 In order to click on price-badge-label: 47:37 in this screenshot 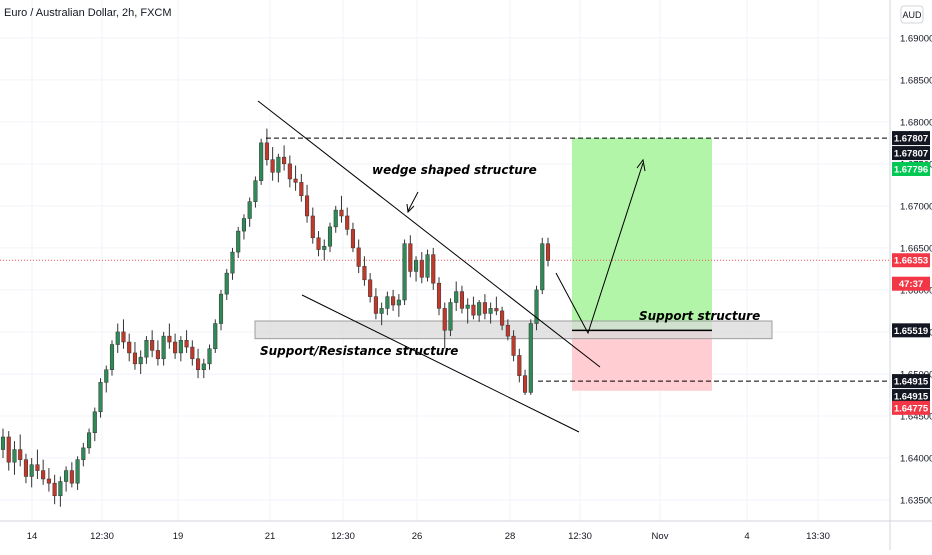, I will do `click(911, 284)`.